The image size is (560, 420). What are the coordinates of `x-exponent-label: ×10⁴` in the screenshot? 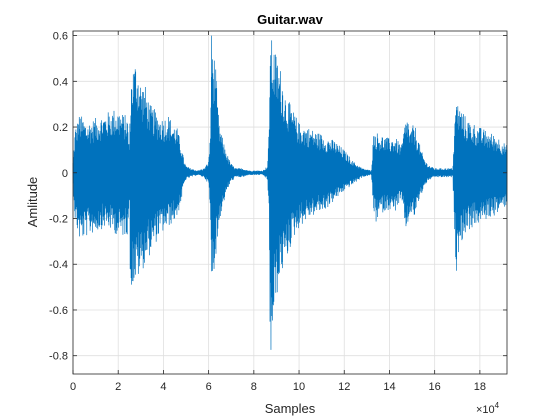 It's located at (488, 408).